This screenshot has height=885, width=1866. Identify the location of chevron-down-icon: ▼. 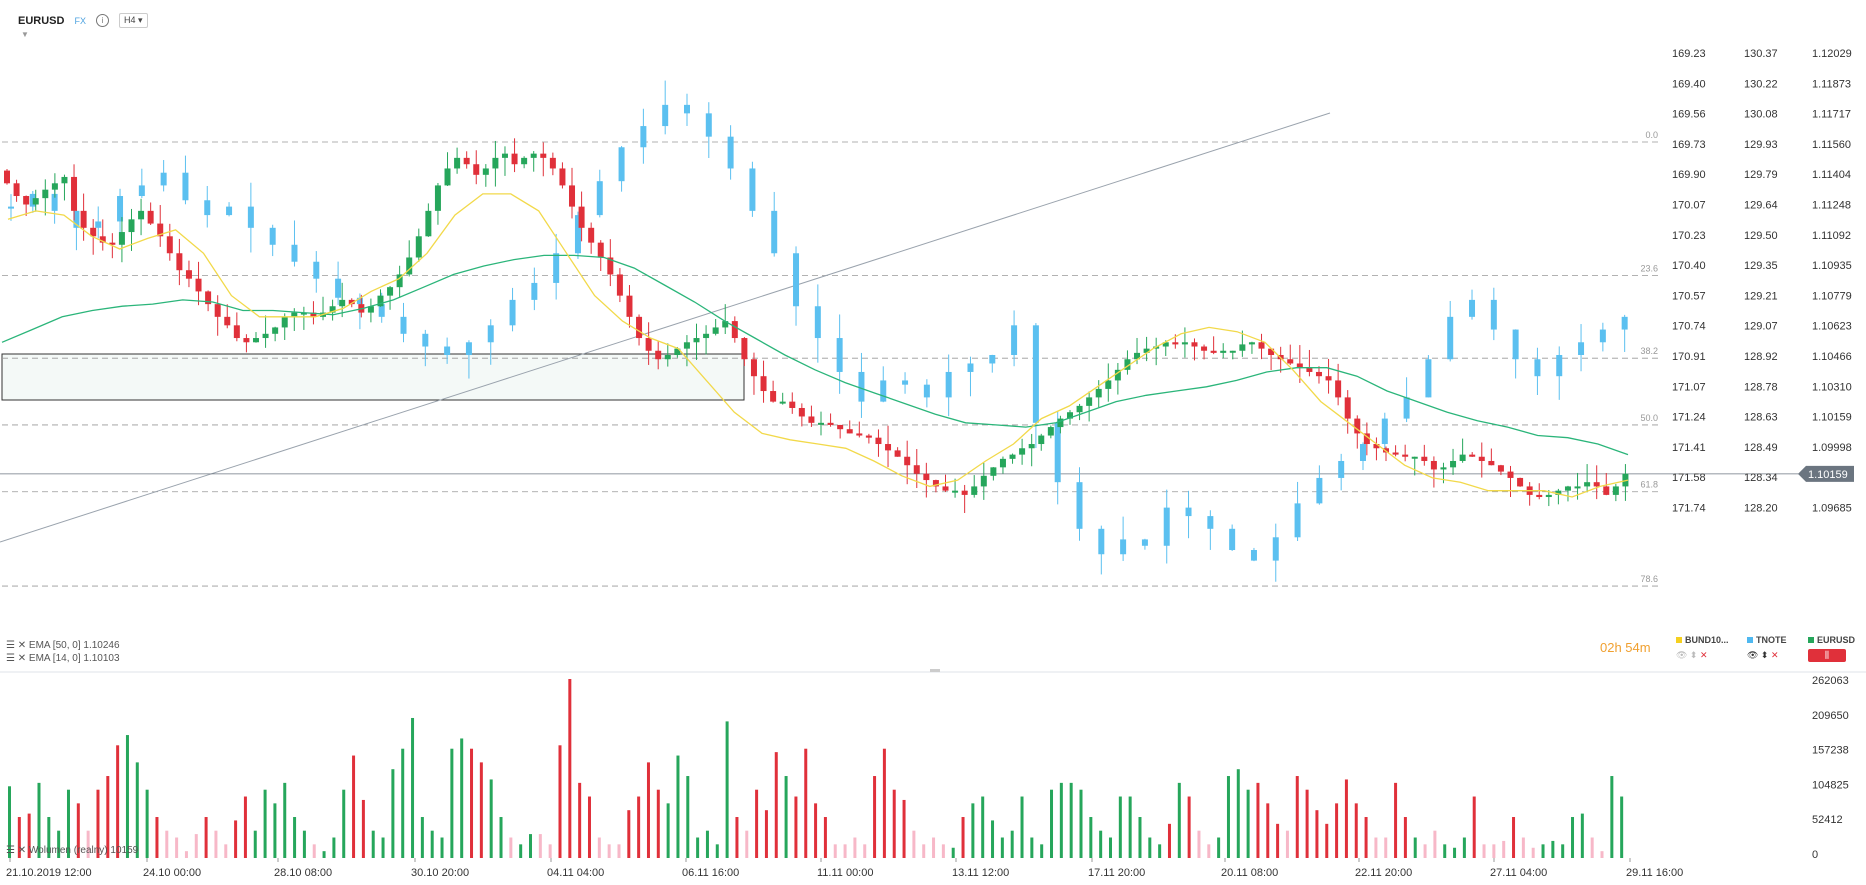
(25, 34).